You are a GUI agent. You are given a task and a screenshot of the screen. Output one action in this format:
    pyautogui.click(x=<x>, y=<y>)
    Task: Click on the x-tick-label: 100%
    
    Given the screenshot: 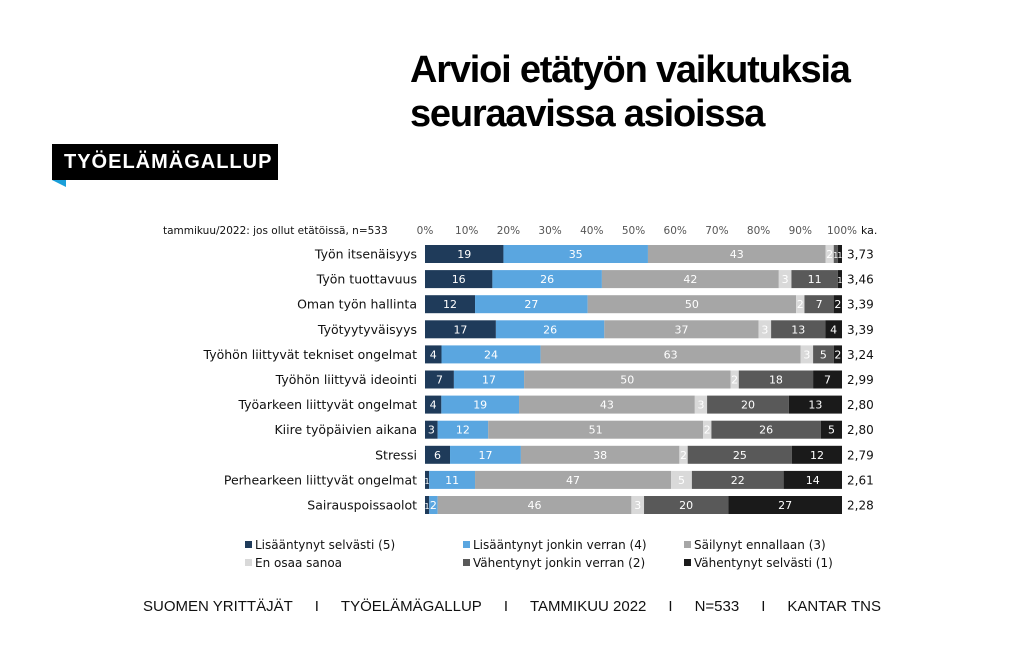 What is the action you would take?
    pyautogui.click(x=842, y=231)
    